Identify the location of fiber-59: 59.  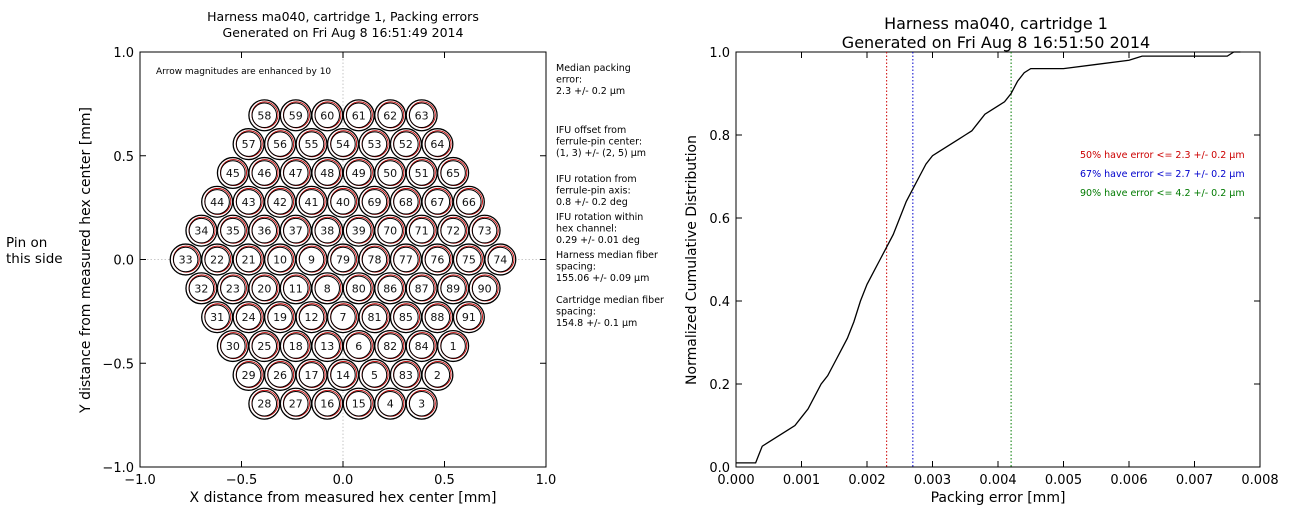
(295, 115).